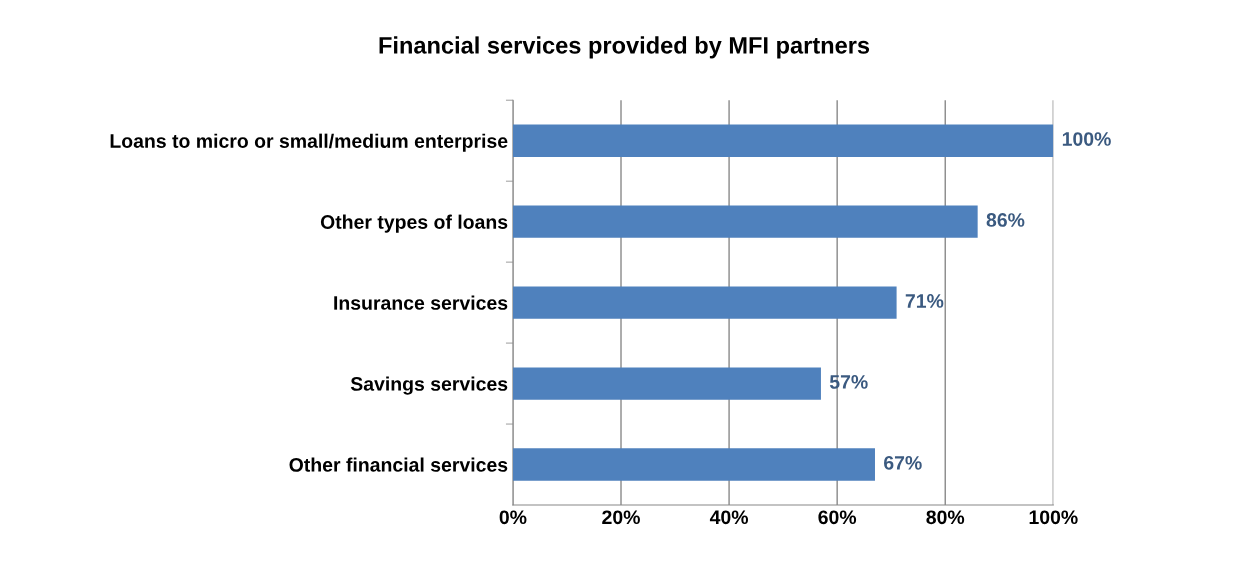  What do you see at coordinates (309, 142) in the screenshot?
I see `y-tick-label: Loans to micro or small/medium enterprise` at bounding box center [309, 142].